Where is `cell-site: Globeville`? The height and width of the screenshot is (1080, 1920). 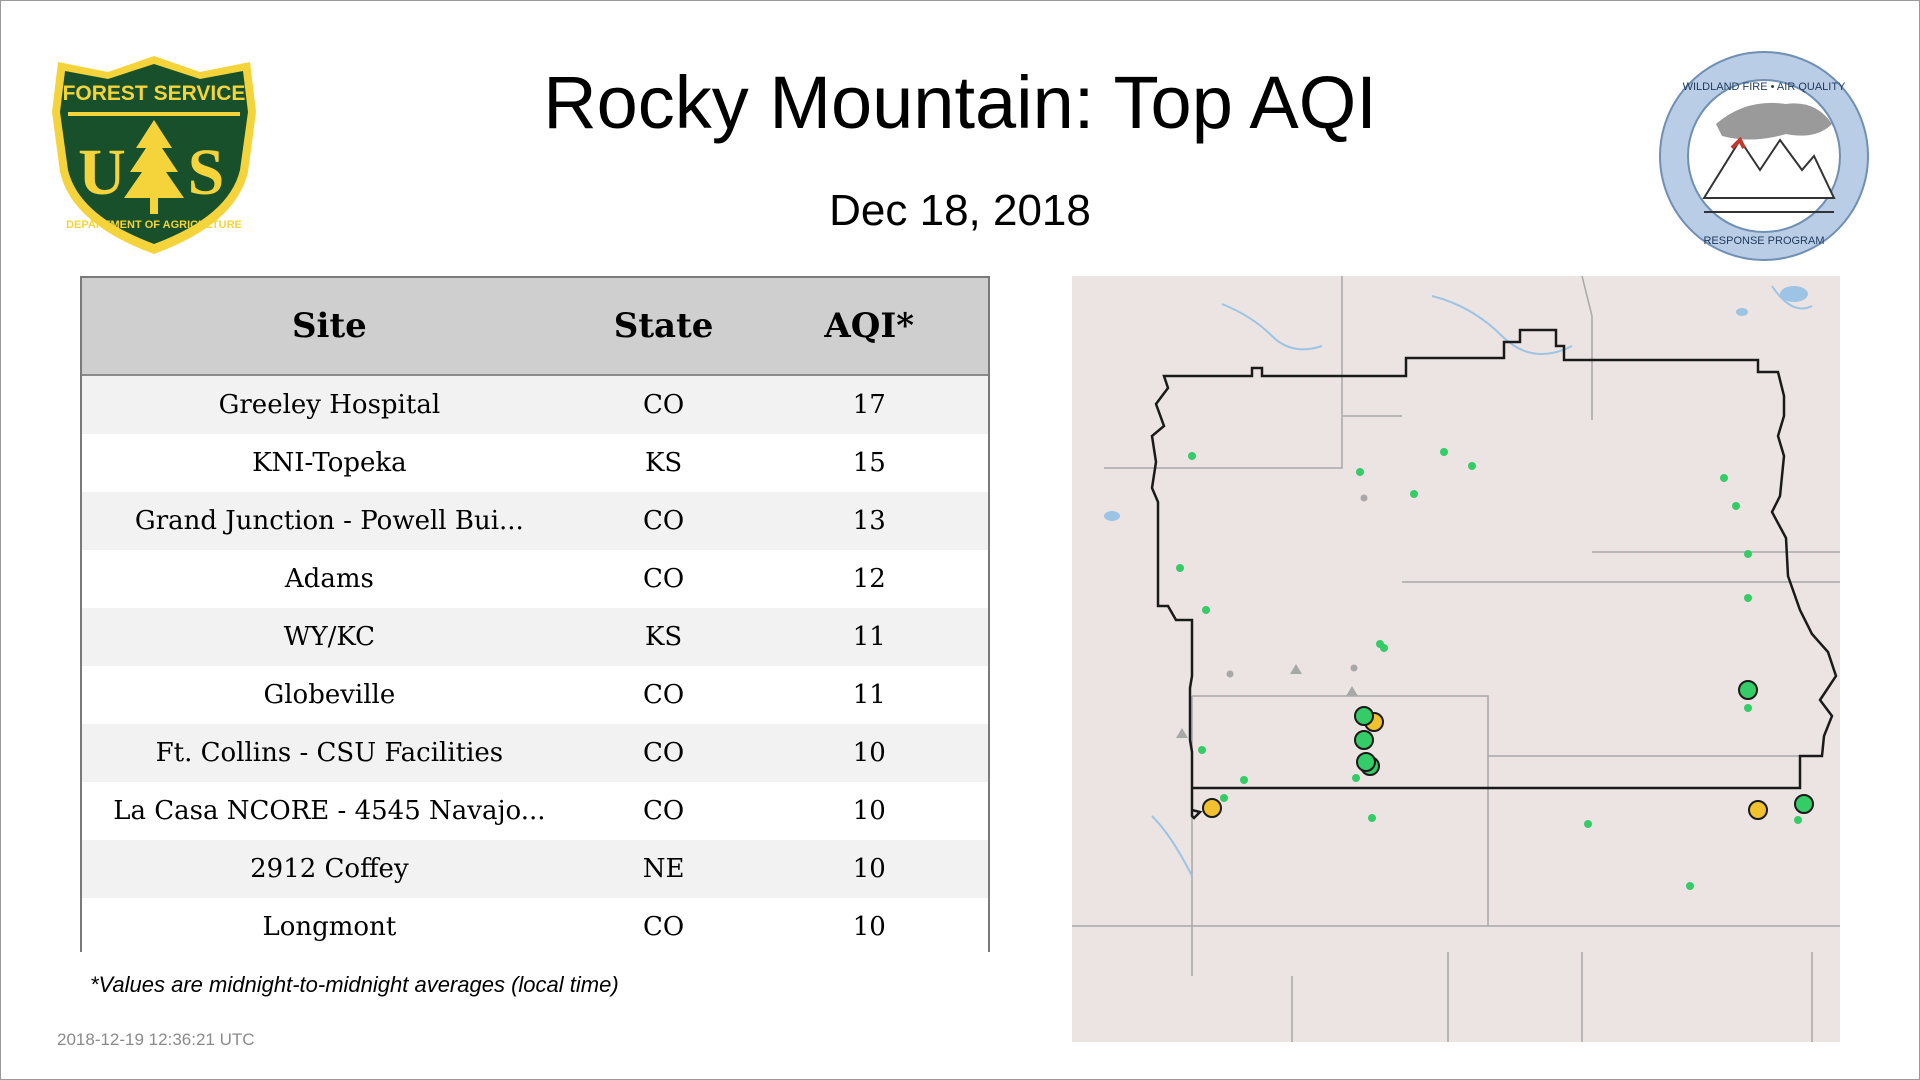 cell-site: Globeville is located at coordinates (329, 695).